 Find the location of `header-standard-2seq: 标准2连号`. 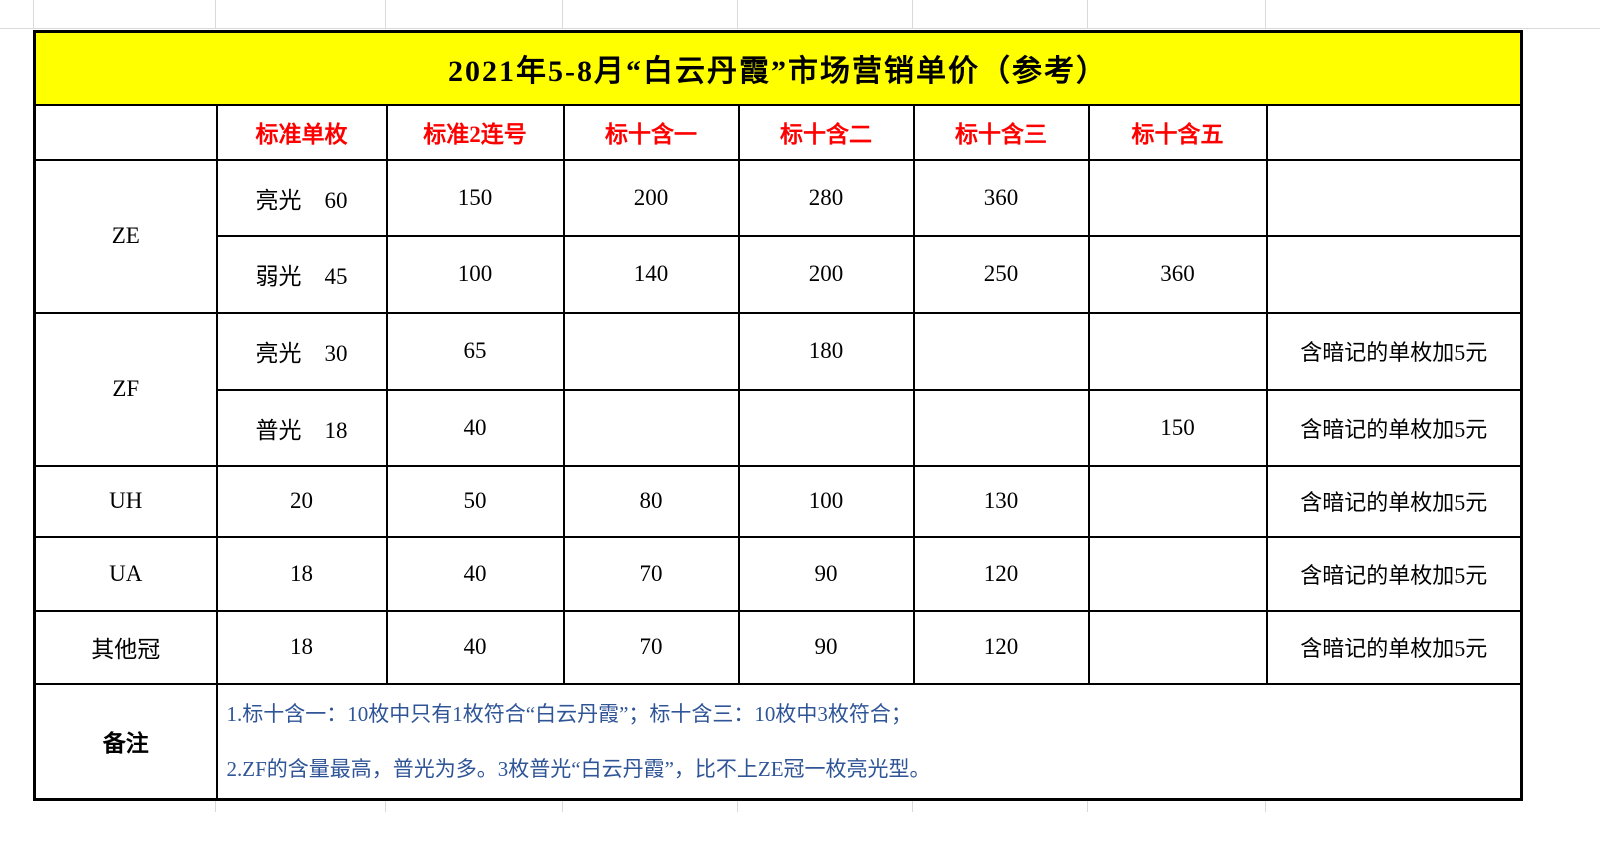

header-standard-2seq: 标准2连号 is located at coordinates (475, 132).